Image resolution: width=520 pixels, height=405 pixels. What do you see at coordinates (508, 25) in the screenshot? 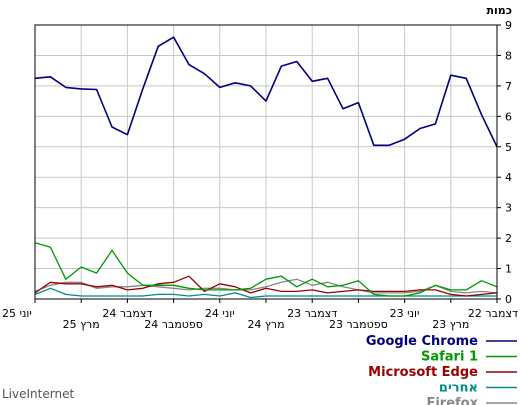
I see `y-tick-label: 9` at bounding box center [508, 25].